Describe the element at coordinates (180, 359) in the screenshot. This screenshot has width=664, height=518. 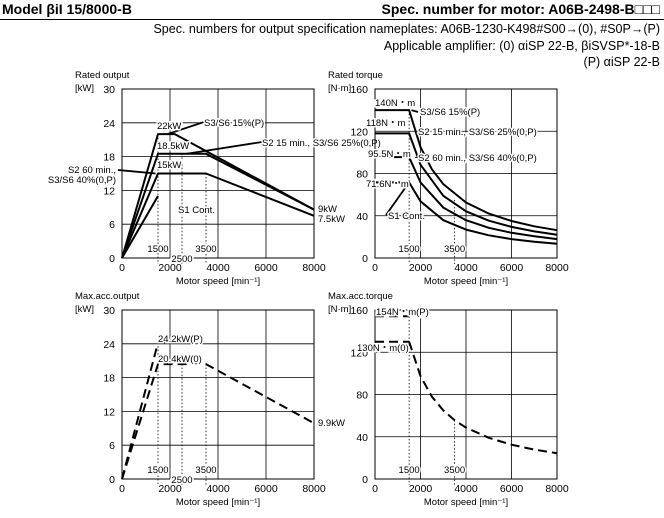
I see `value-label: 20.4kW(0)` at that location.